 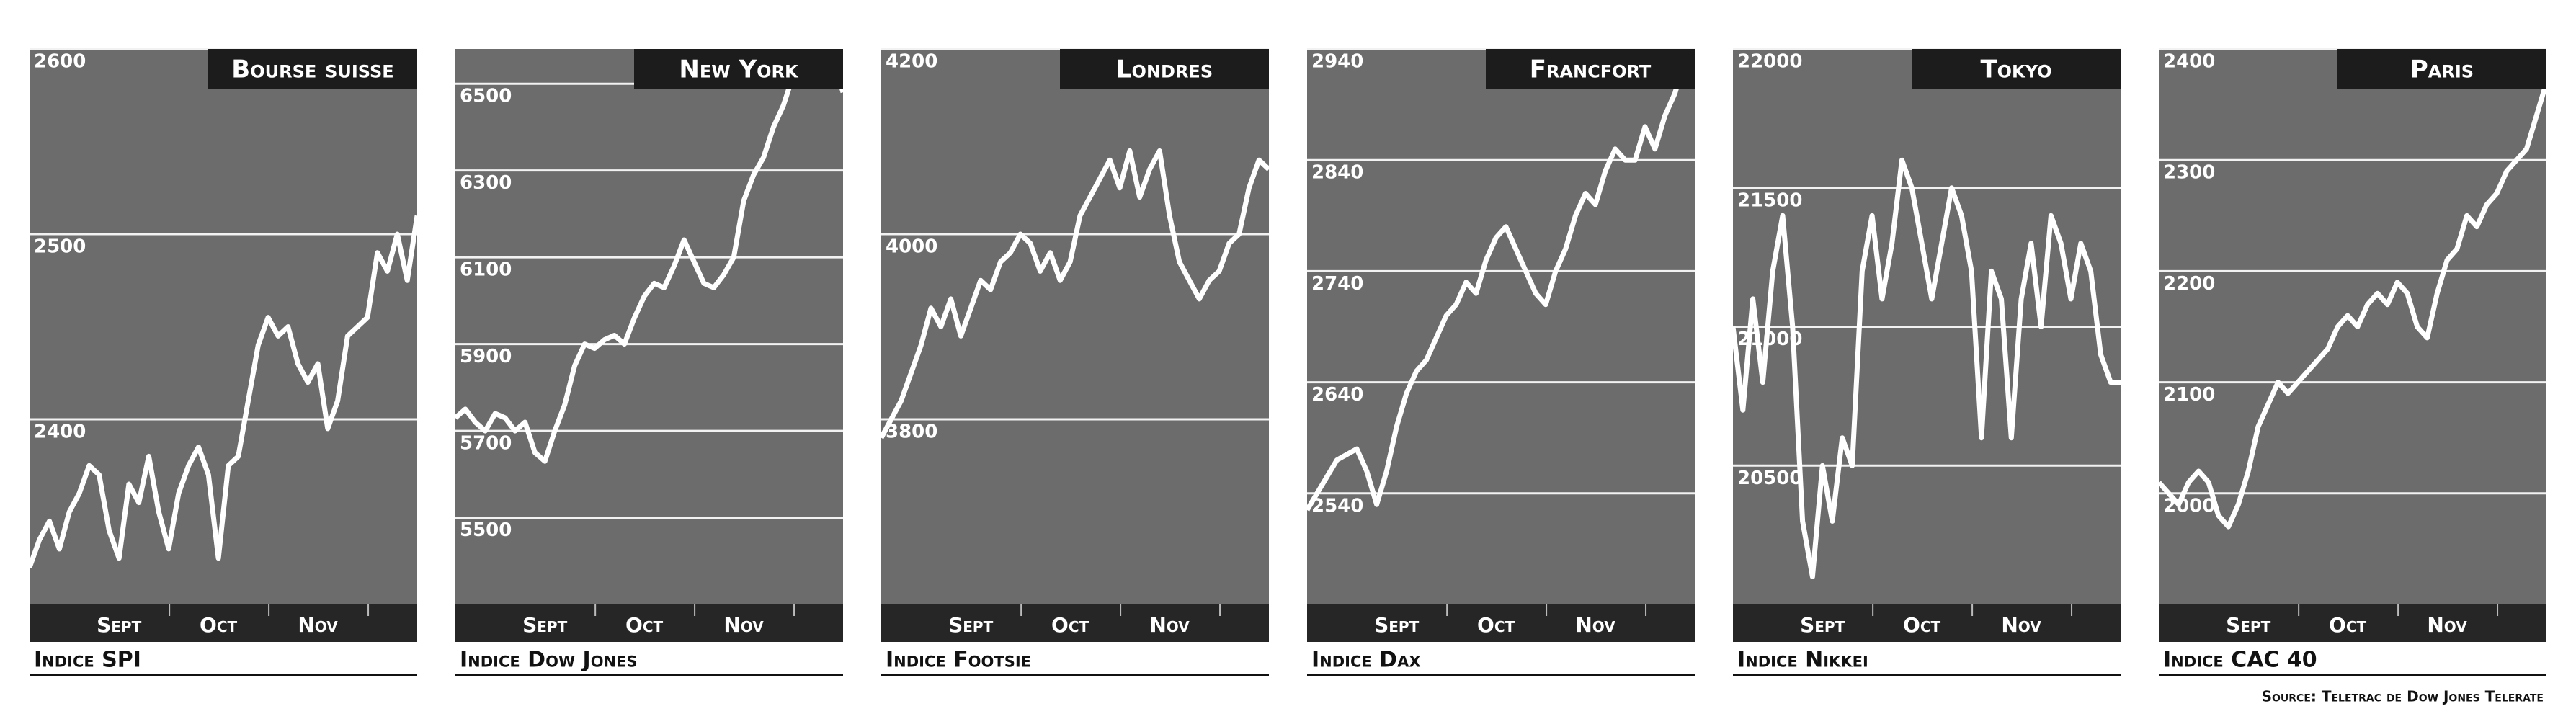 I want to click on chart-title: Francfort, so click(x=1591, y=69).